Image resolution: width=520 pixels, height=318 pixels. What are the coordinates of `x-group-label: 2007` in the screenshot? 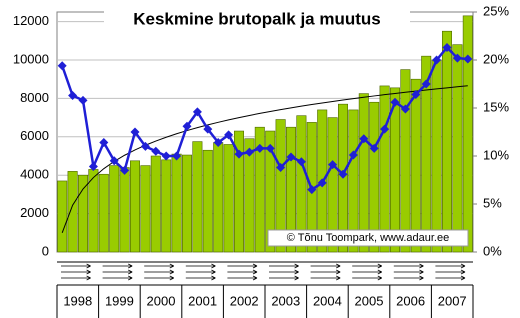 It's located at (452, 300).